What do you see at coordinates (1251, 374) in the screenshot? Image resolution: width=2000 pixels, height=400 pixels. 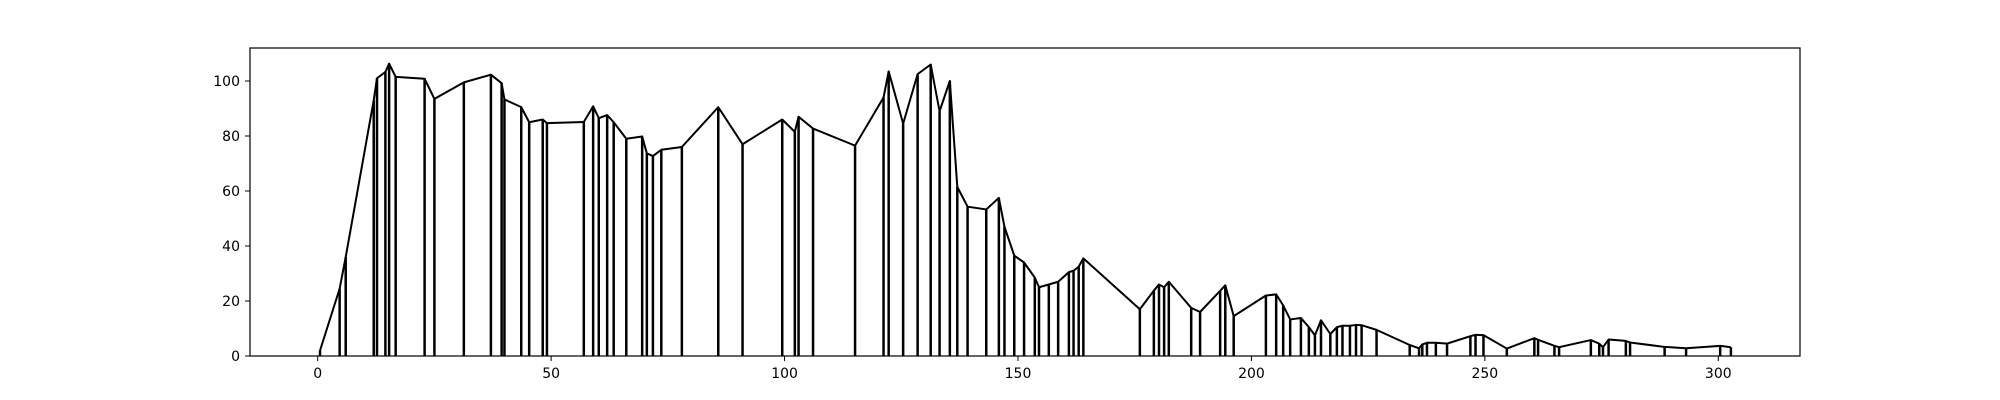 I see `x-tick-label: 200` at bounding box center [1251, 374].